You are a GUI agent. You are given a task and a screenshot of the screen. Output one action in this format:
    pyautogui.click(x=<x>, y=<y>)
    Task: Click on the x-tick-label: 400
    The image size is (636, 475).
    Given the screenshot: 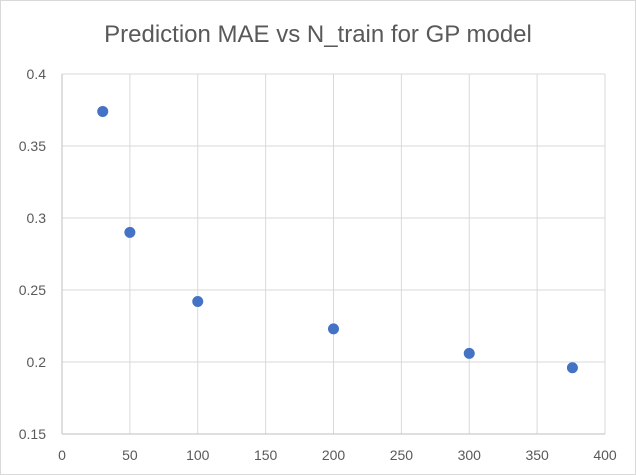 What is the action you would take?
    pyautogui.click(x=605, y=455)
    